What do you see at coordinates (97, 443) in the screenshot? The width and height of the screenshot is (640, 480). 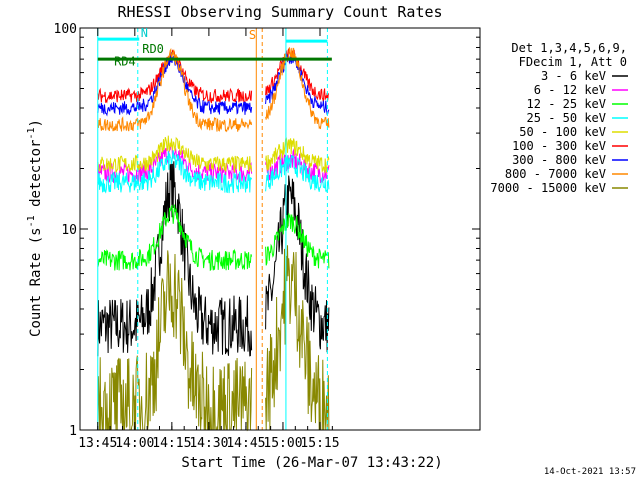 I see `x-tick-label-1: 13:45` at bounding box center [97, 443].